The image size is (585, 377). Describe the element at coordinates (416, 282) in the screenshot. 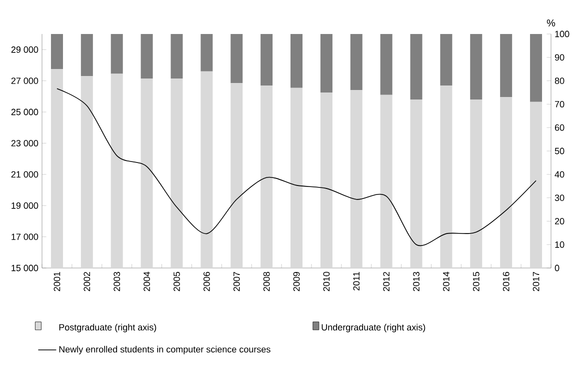

I see `x-tick-label: 2013` at that location.